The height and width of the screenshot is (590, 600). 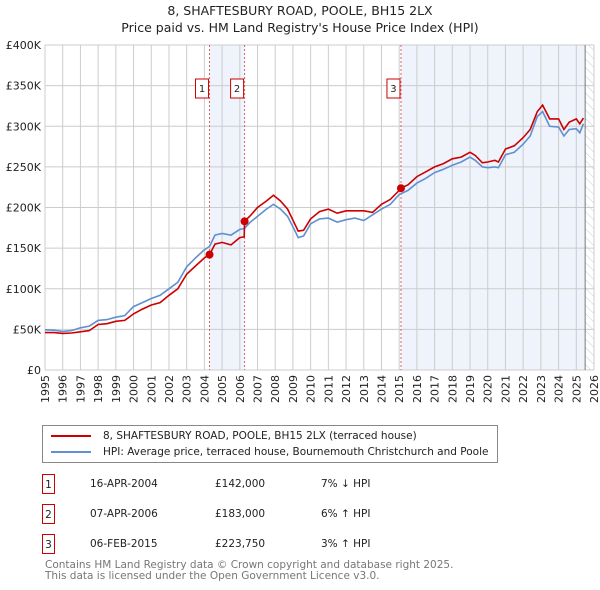 What do you see at coordinates (240, 544) in the screenshot?
I see `transaction-price: £223,750` at bounding box center [240, 544].